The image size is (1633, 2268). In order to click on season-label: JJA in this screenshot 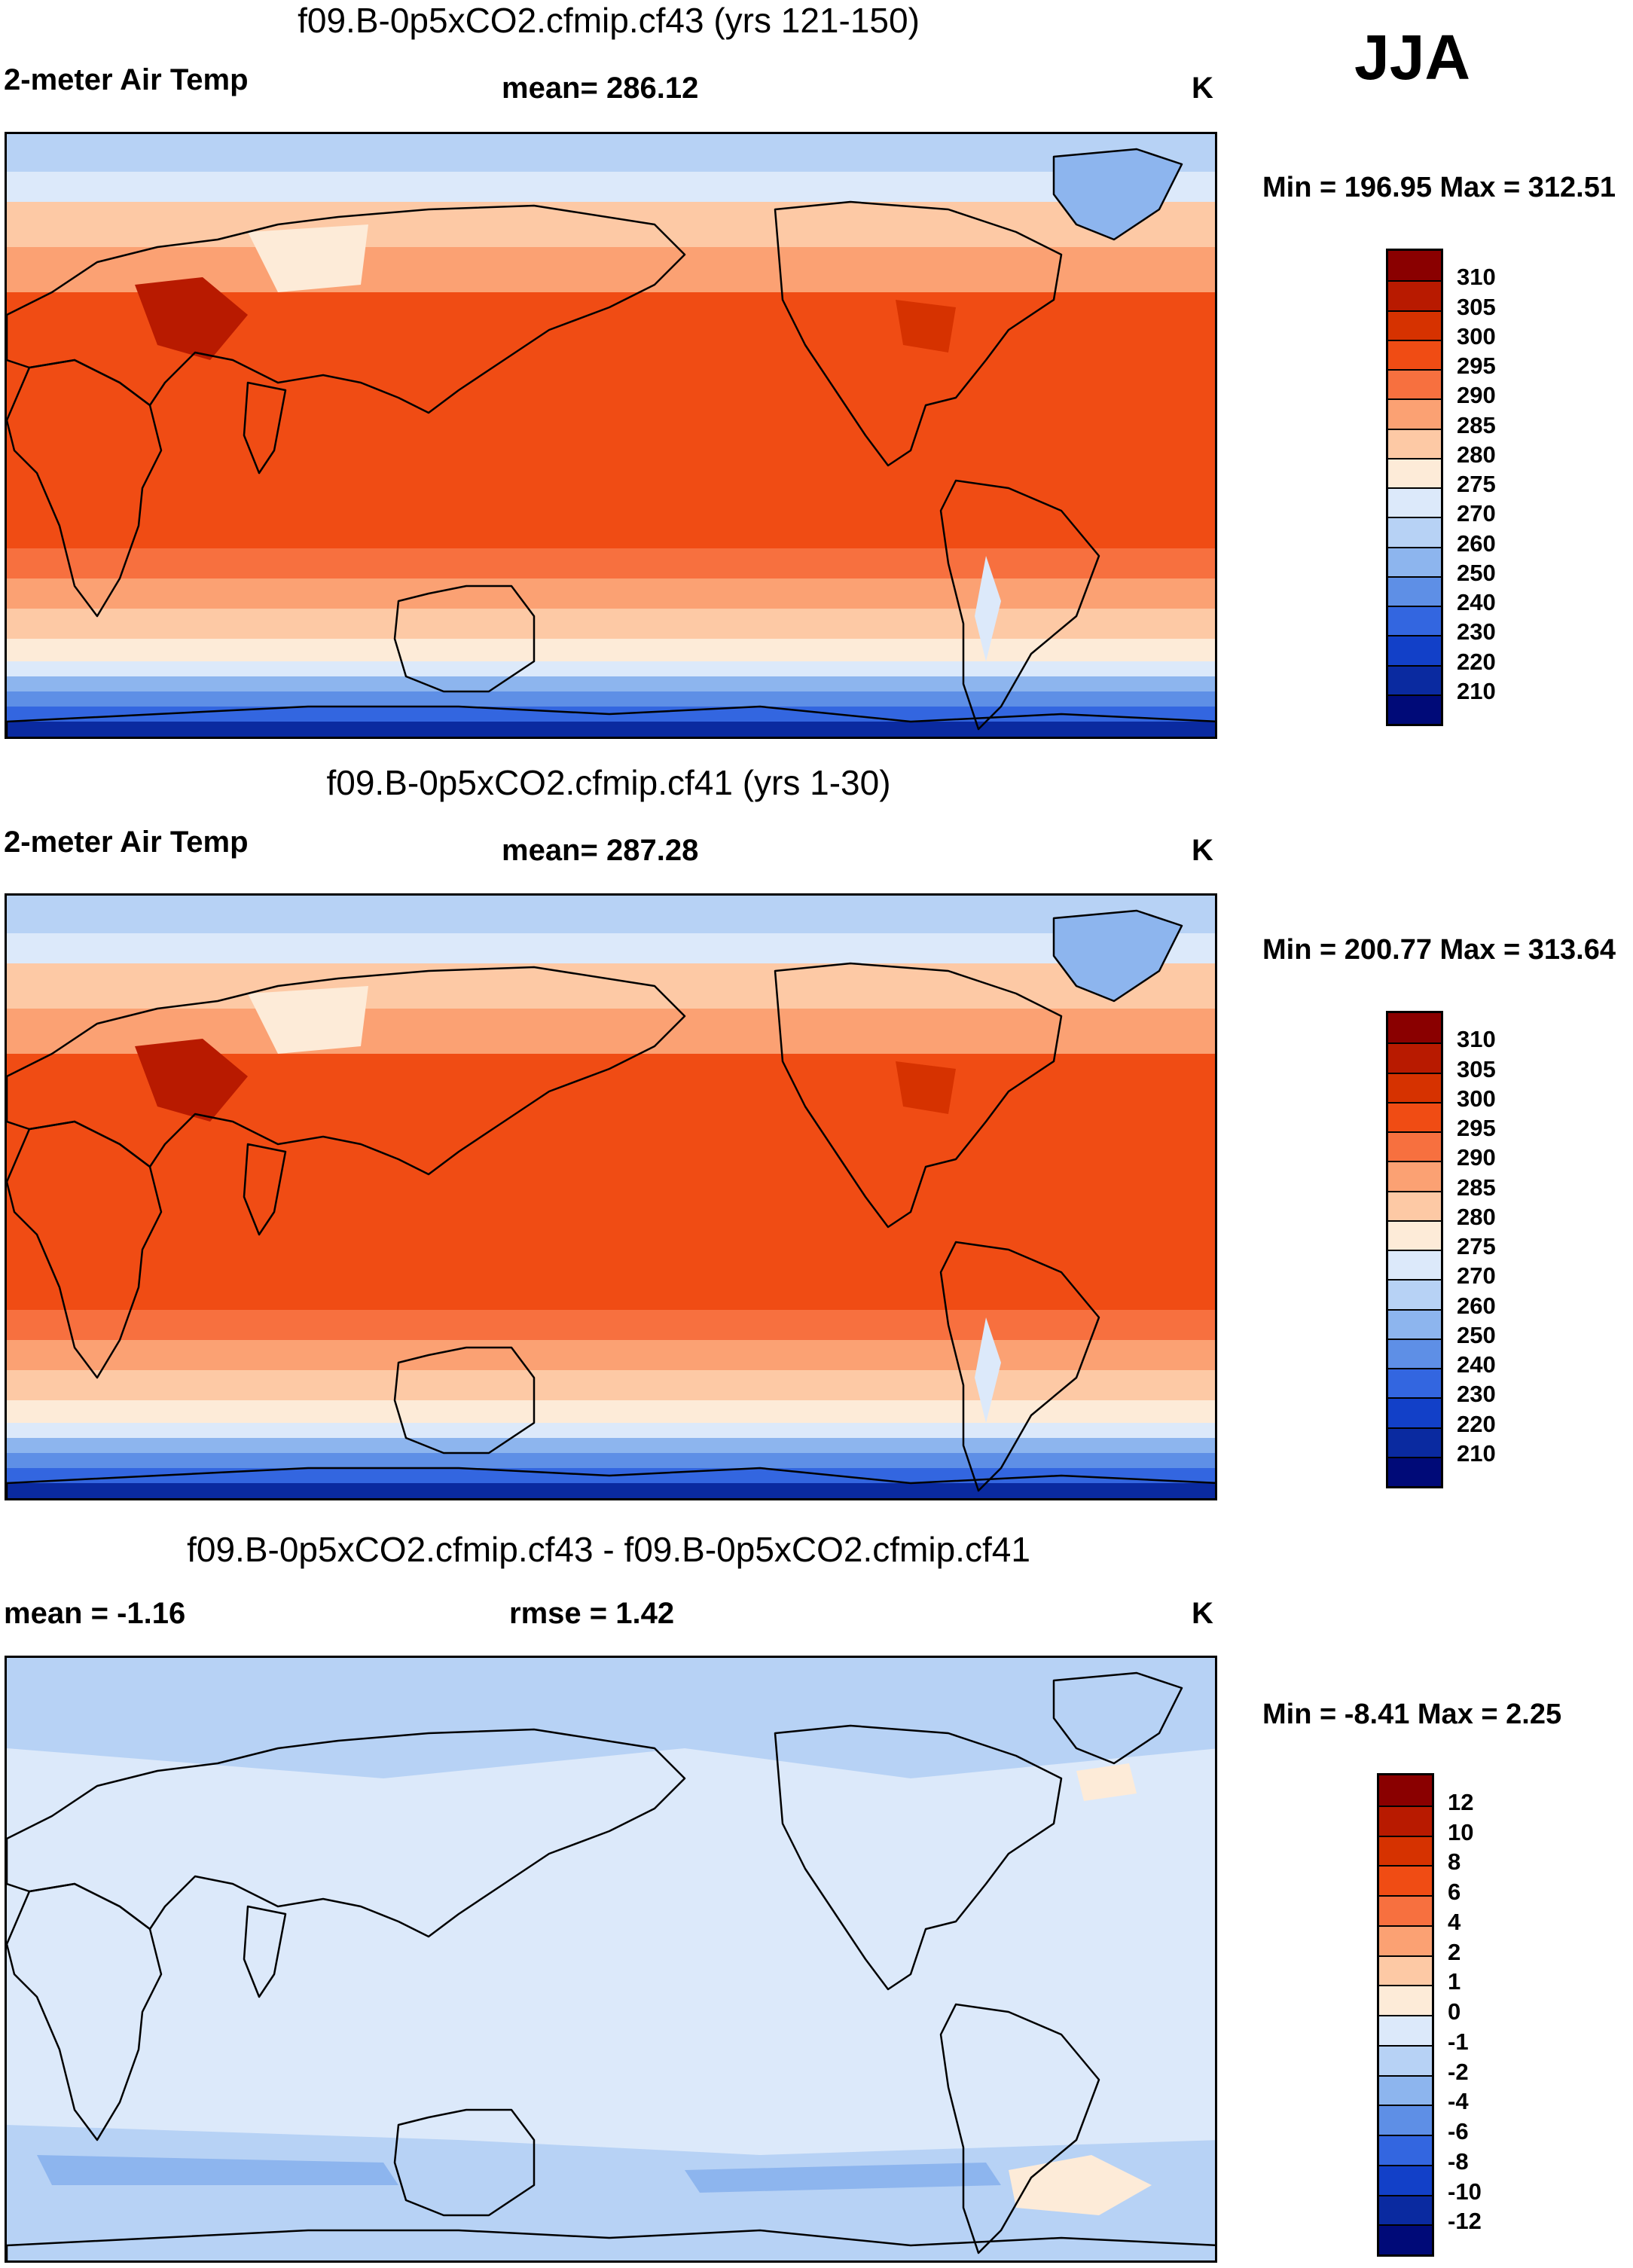, I will do `click(1413, 58)`.